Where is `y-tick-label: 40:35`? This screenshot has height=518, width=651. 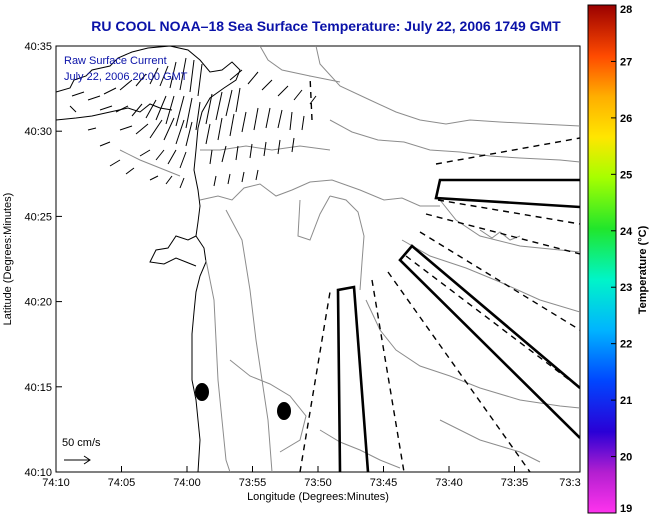 y-tick-label: 40:35 is located at coordinates (38, 47).